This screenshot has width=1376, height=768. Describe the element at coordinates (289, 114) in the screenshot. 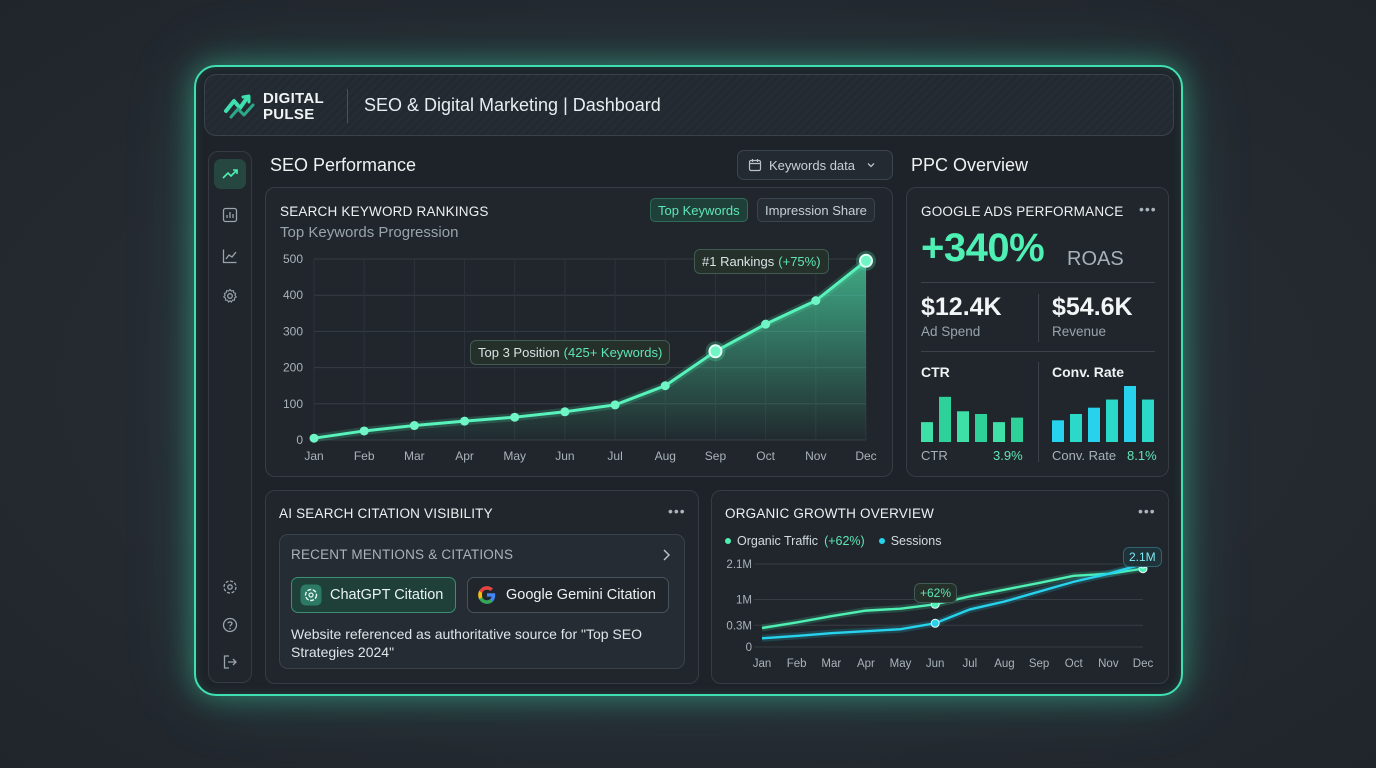

I see `brand-line-2: PULSE` at that location.